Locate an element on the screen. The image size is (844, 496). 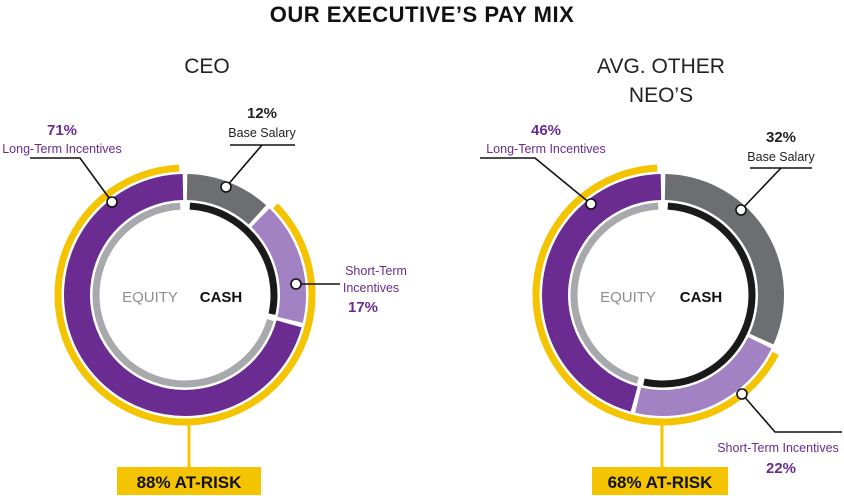
neo-at-risk-badge: 68% AT-RISK is located at coordinates (660, 481).